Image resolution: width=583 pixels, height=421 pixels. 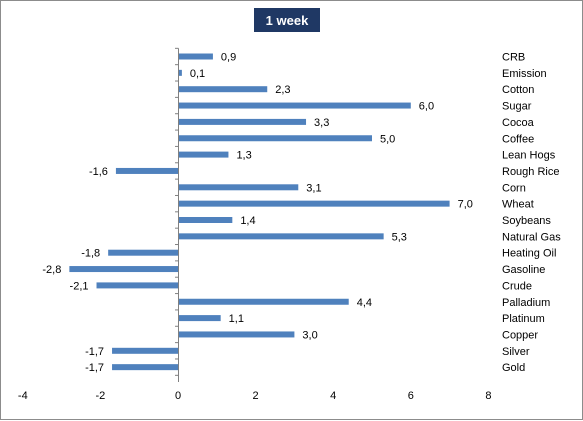 I want to click on category-label-gold: Gold, so click(x=513, y=368).